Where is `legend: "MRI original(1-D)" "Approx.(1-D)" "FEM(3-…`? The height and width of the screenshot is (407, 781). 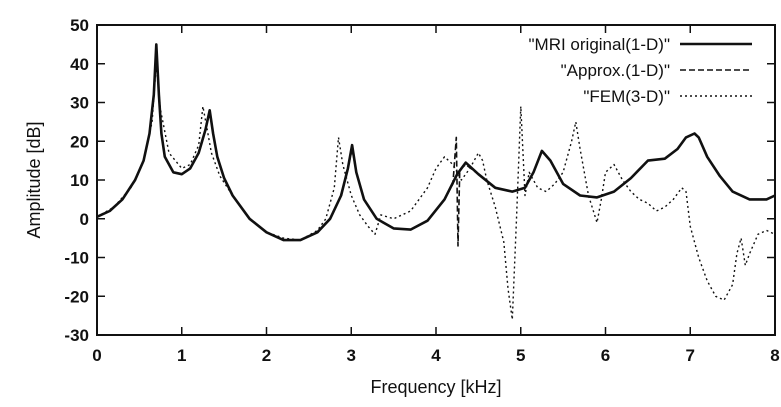
legend: "MRI original(1-D)" "Approx.(1-D)" "FEM(3-… is located at coordinates (640, 70).